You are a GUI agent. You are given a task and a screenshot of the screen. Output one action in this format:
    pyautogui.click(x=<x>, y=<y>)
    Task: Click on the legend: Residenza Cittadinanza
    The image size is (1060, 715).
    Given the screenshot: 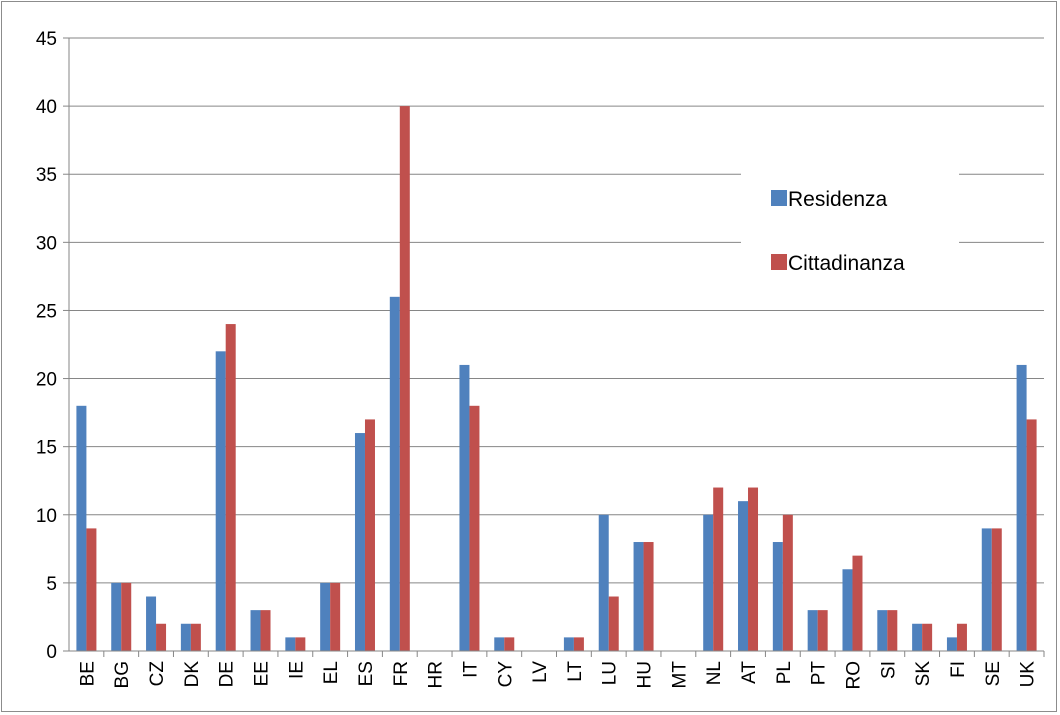 What is the action you would take?
    pyautogui.click(x=850, y=226)
    